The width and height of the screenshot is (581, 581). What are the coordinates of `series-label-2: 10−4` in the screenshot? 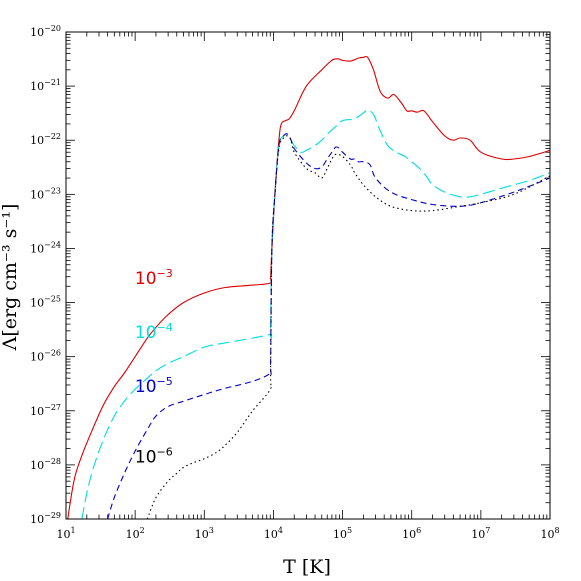 It's located at (154, 332).